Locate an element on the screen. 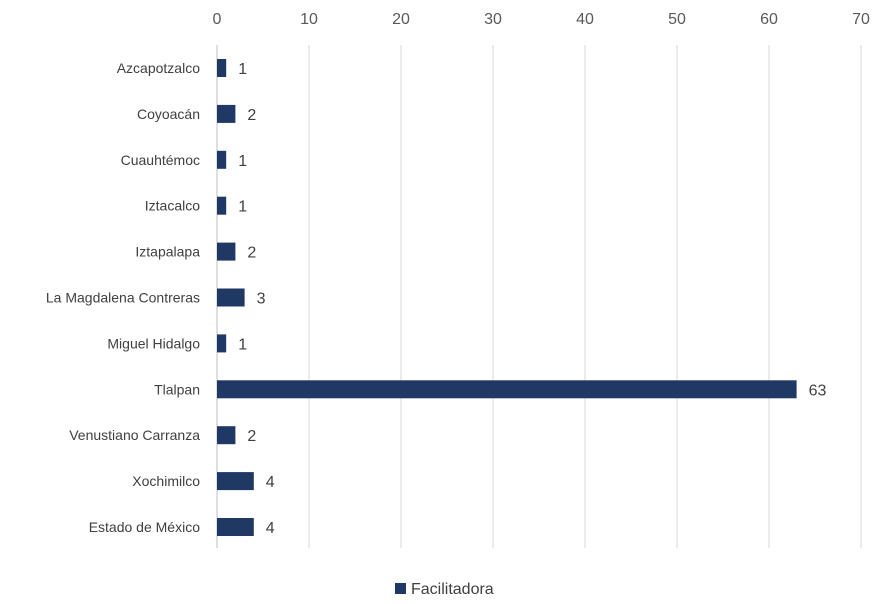 The width and height of the screenshot is (877, 604). x-tick-label: 30 is located at coordinates (493, 19).